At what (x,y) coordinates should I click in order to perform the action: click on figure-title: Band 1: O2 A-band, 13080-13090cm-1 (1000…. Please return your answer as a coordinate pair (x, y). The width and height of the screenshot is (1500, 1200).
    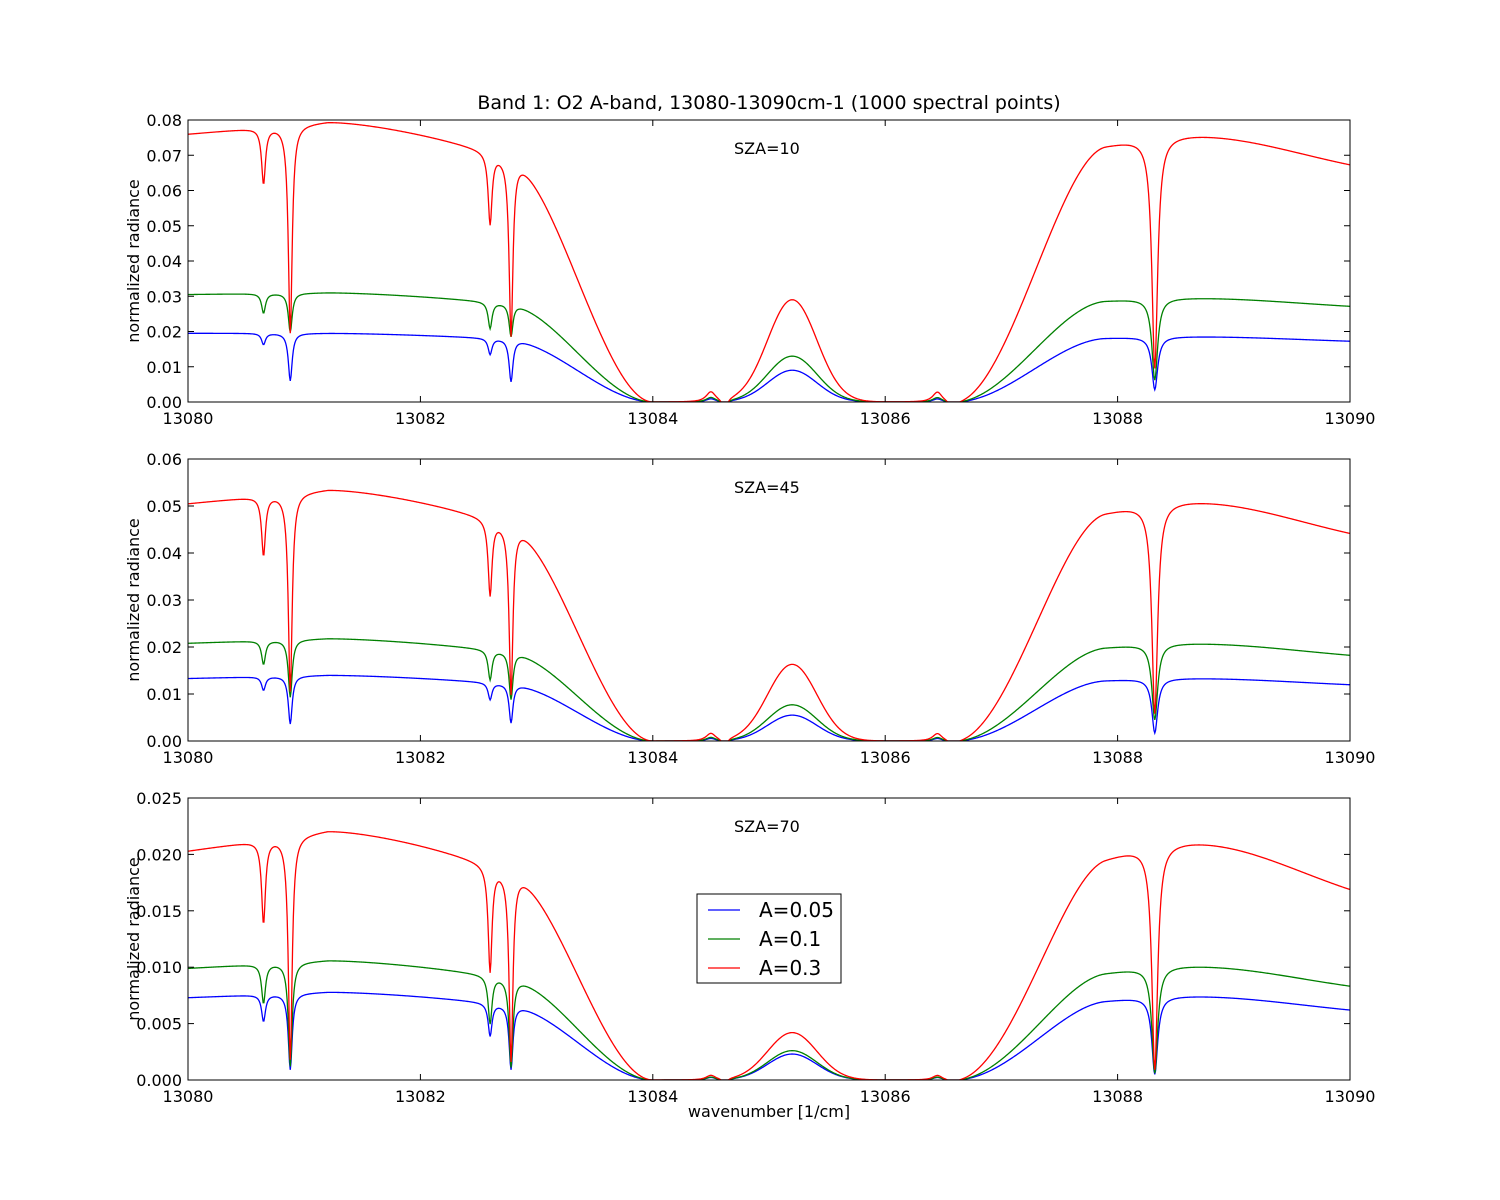
    Looking at the image, I should click on (768, 103).